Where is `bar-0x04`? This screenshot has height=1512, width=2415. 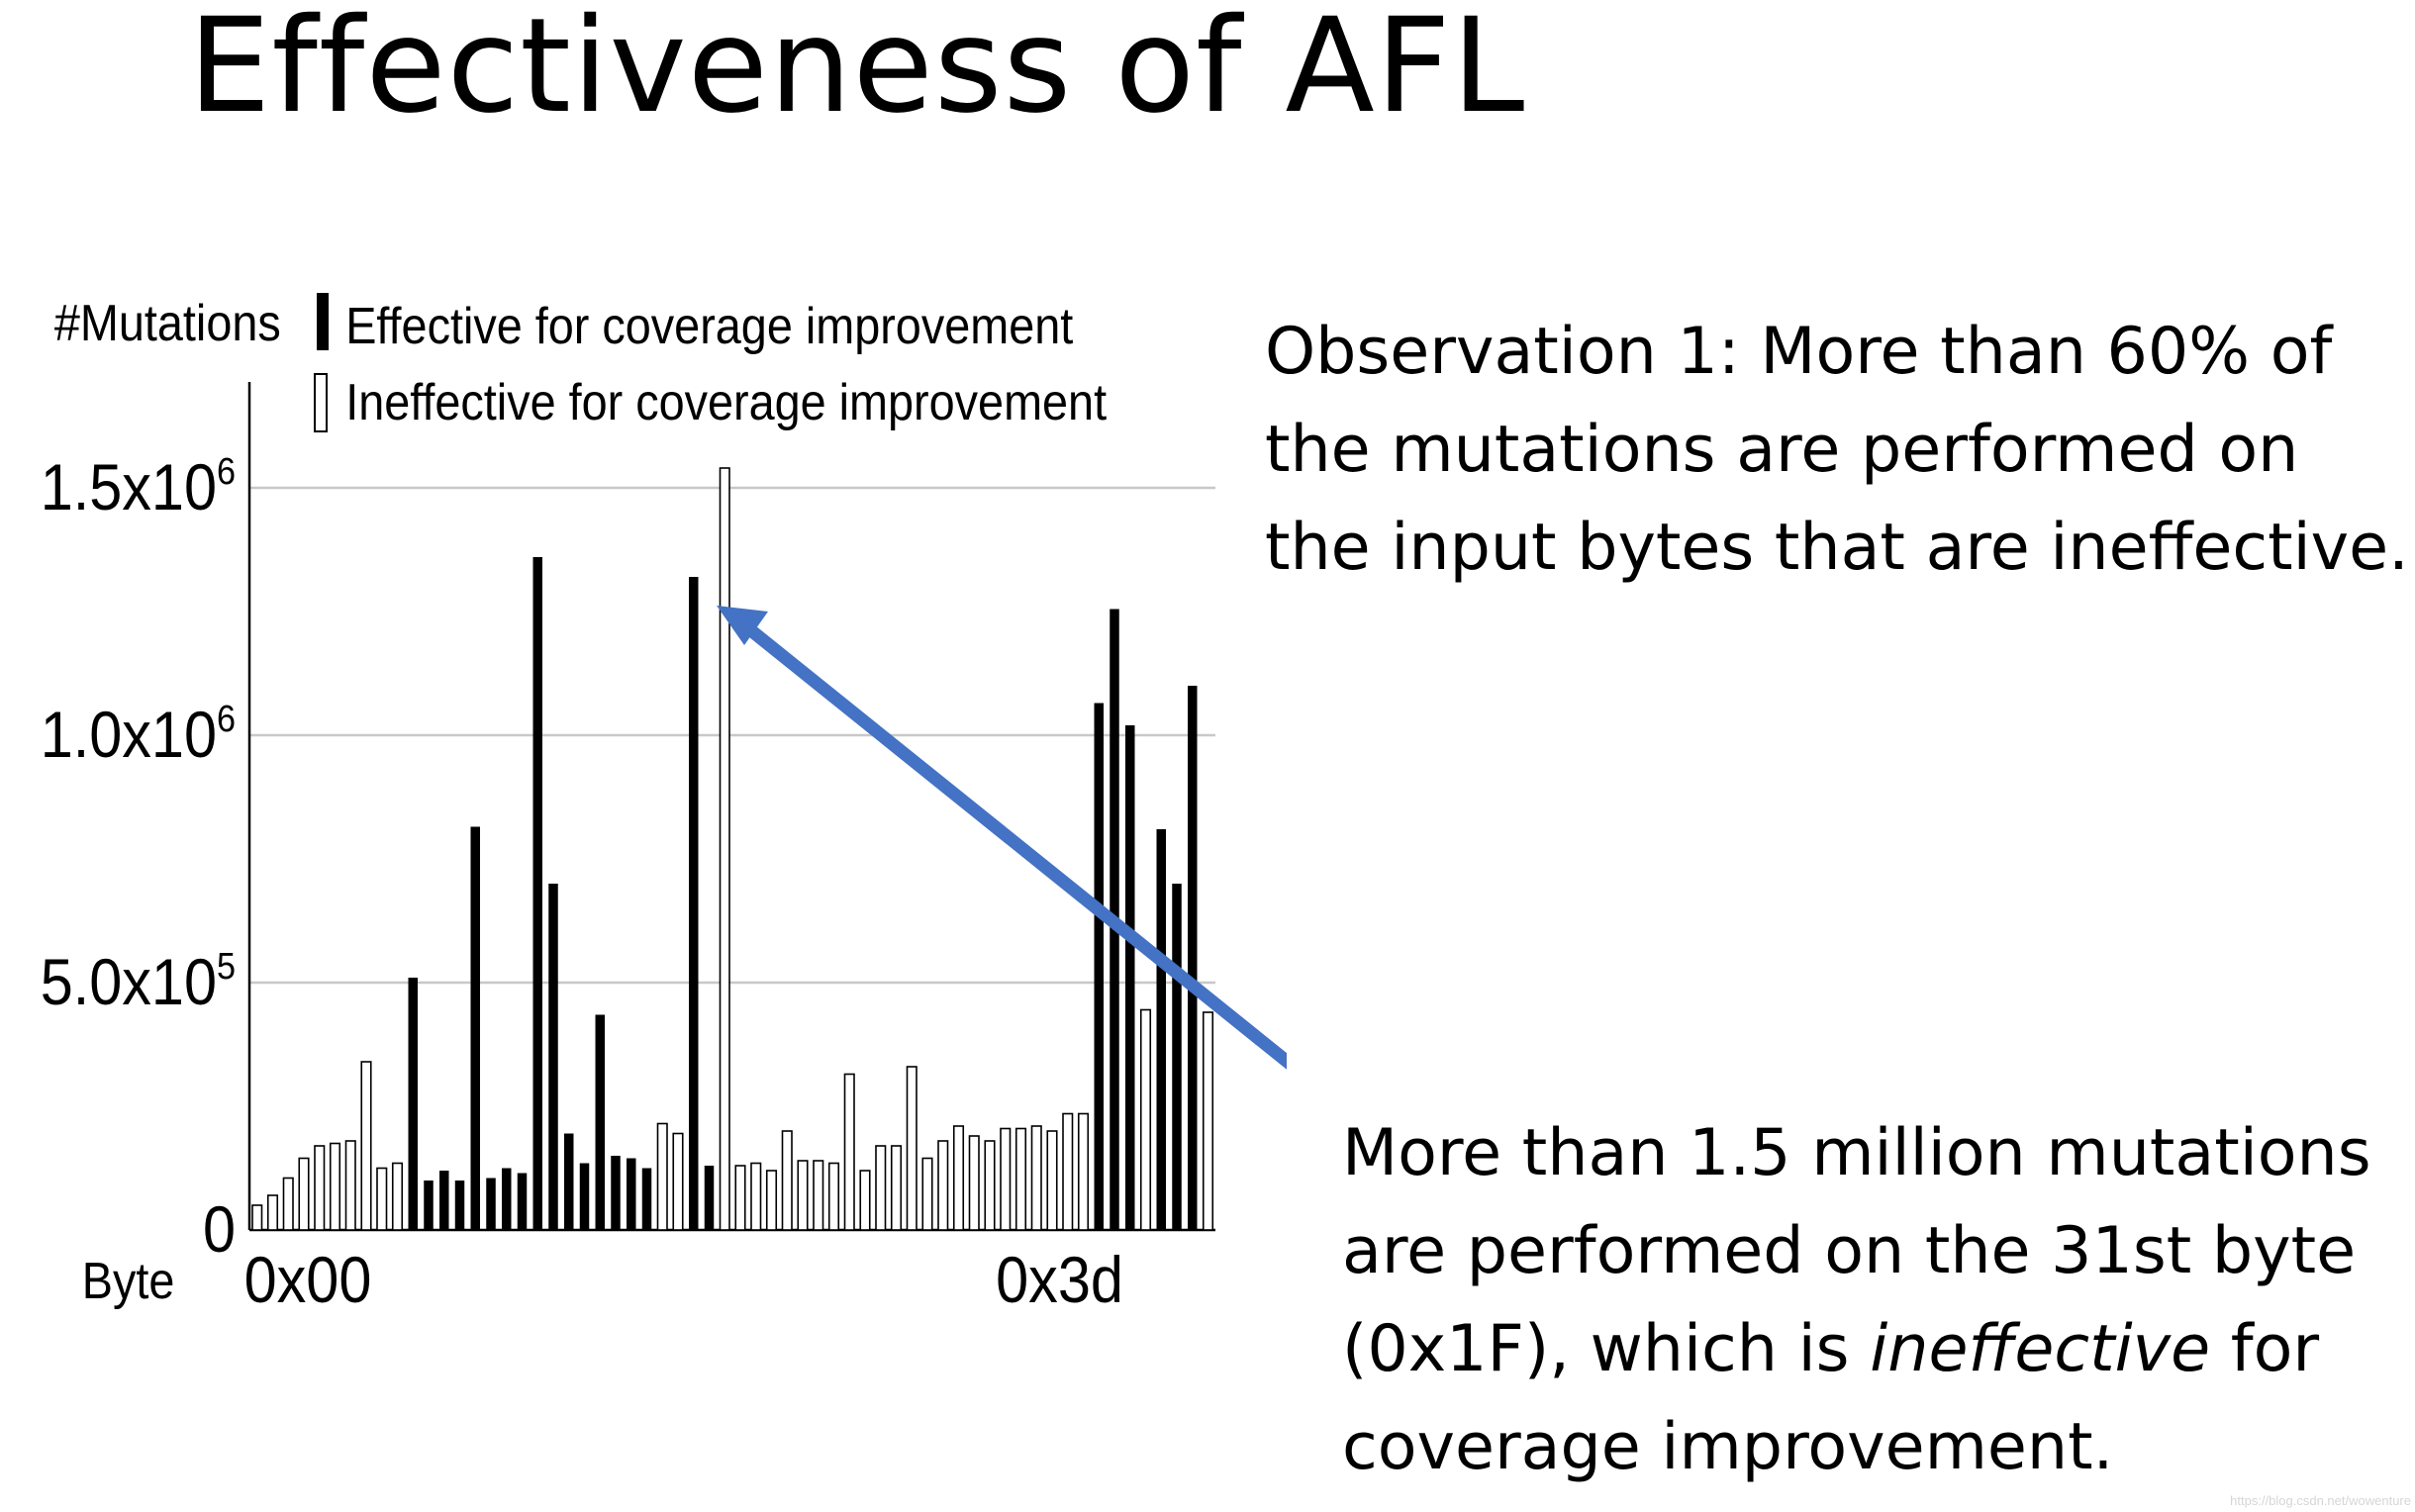 bar-0x04 is located at coordinates (320, 1188).